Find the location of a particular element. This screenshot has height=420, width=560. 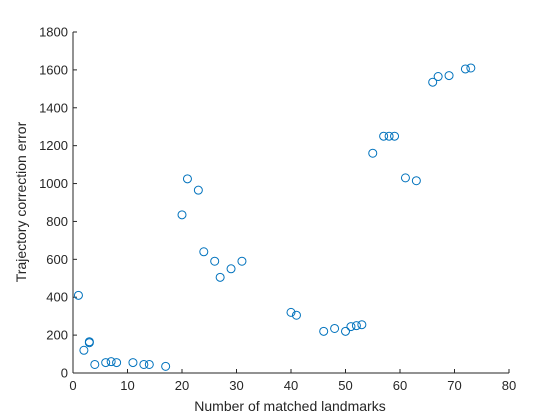

y-tick-label: 800 is located at coordinates (57, 221).